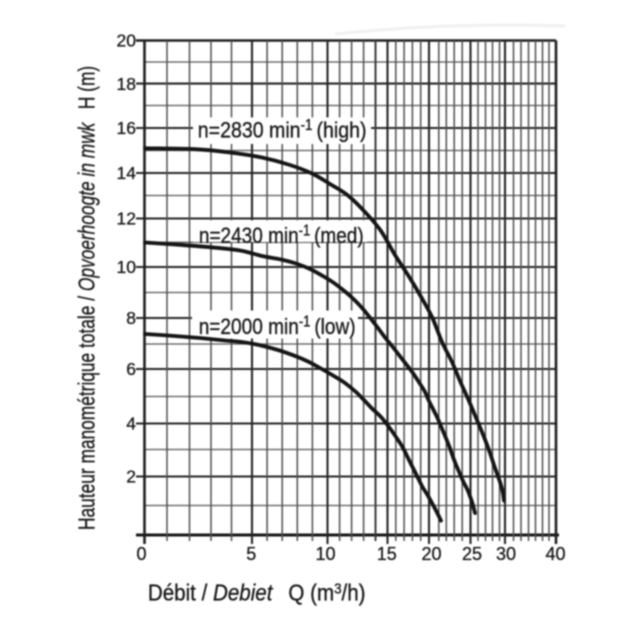 The width and height of the screenshot is (640, 640). What do you see at coordinates (387, 554) in the screenshot?
I see `svg-text: 15` at bounding box center [387, 554].